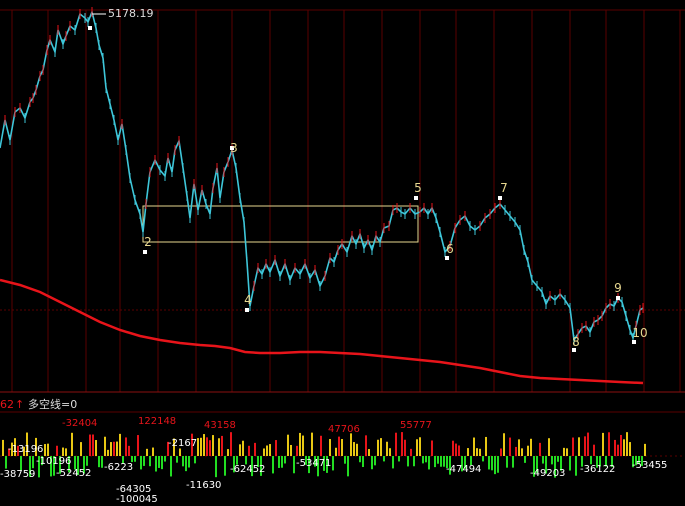 Image resolution: width=685 pixels, height=506 pixels. Describe the element at coordinates (416, 425) in the screenshot. I see `indicator-value-label: 55777` at that location.